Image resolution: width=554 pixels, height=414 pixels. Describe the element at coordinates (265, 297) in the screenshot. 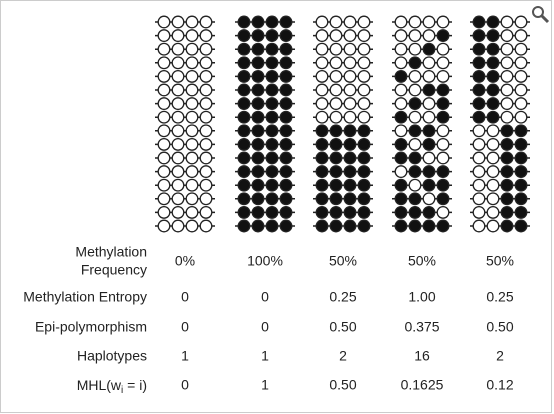

I see `cell-value: 0` at that location.